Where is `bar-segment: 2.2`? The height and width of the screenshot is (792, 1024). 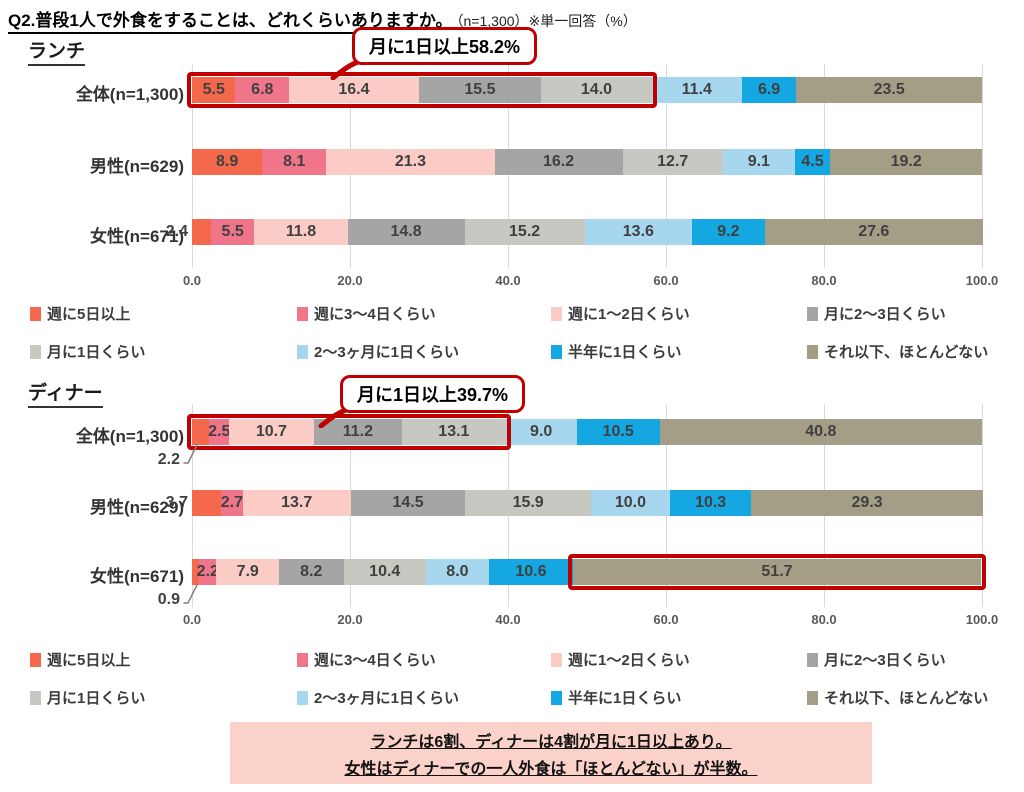
bar-segment: 2.2 is located at coordinates (208, 572).